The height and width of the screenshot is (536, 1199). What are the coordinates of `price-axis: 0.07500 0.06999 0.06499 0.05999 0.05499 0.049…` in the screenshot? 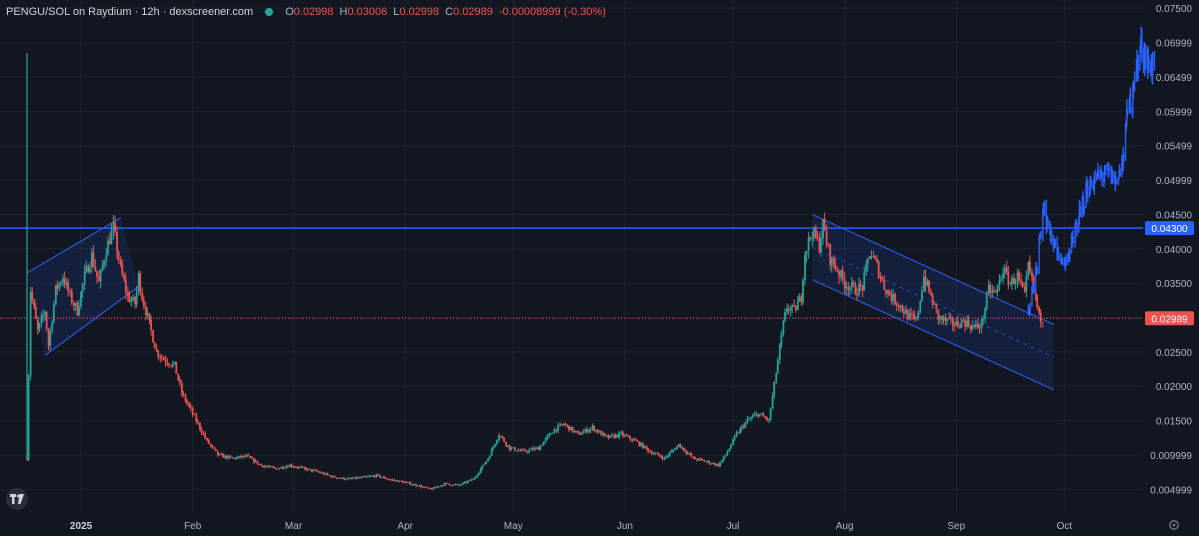 It's located at (1171, 250).